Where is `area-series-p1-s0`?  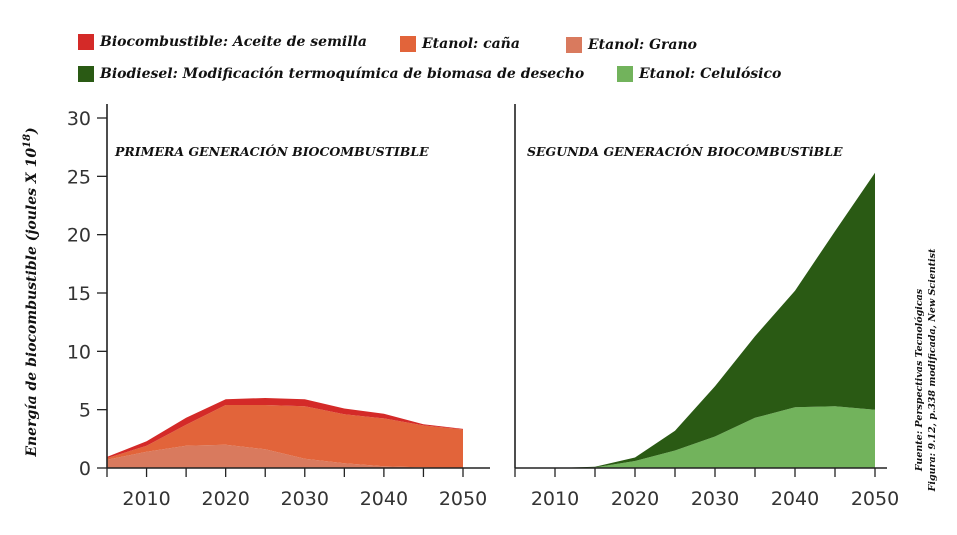 area-series-p1-s0 is located at coordinates (715, 437).